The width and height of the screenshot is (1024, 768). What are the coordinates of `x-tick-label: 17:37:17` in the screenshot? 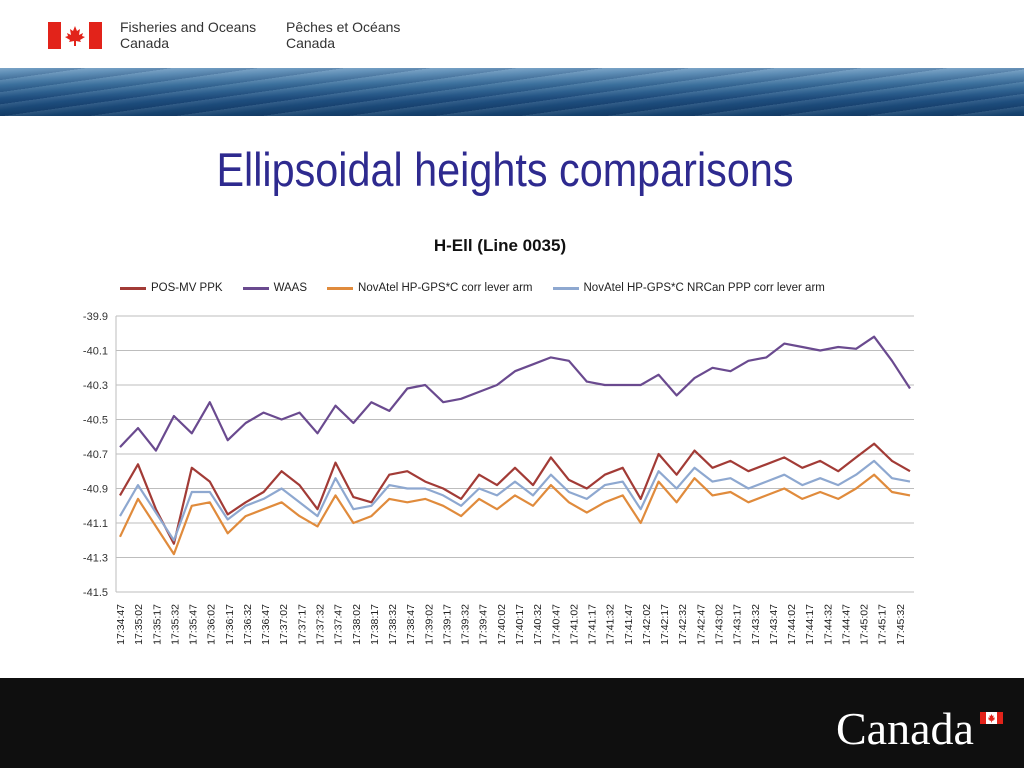 It's located at (302, 624).